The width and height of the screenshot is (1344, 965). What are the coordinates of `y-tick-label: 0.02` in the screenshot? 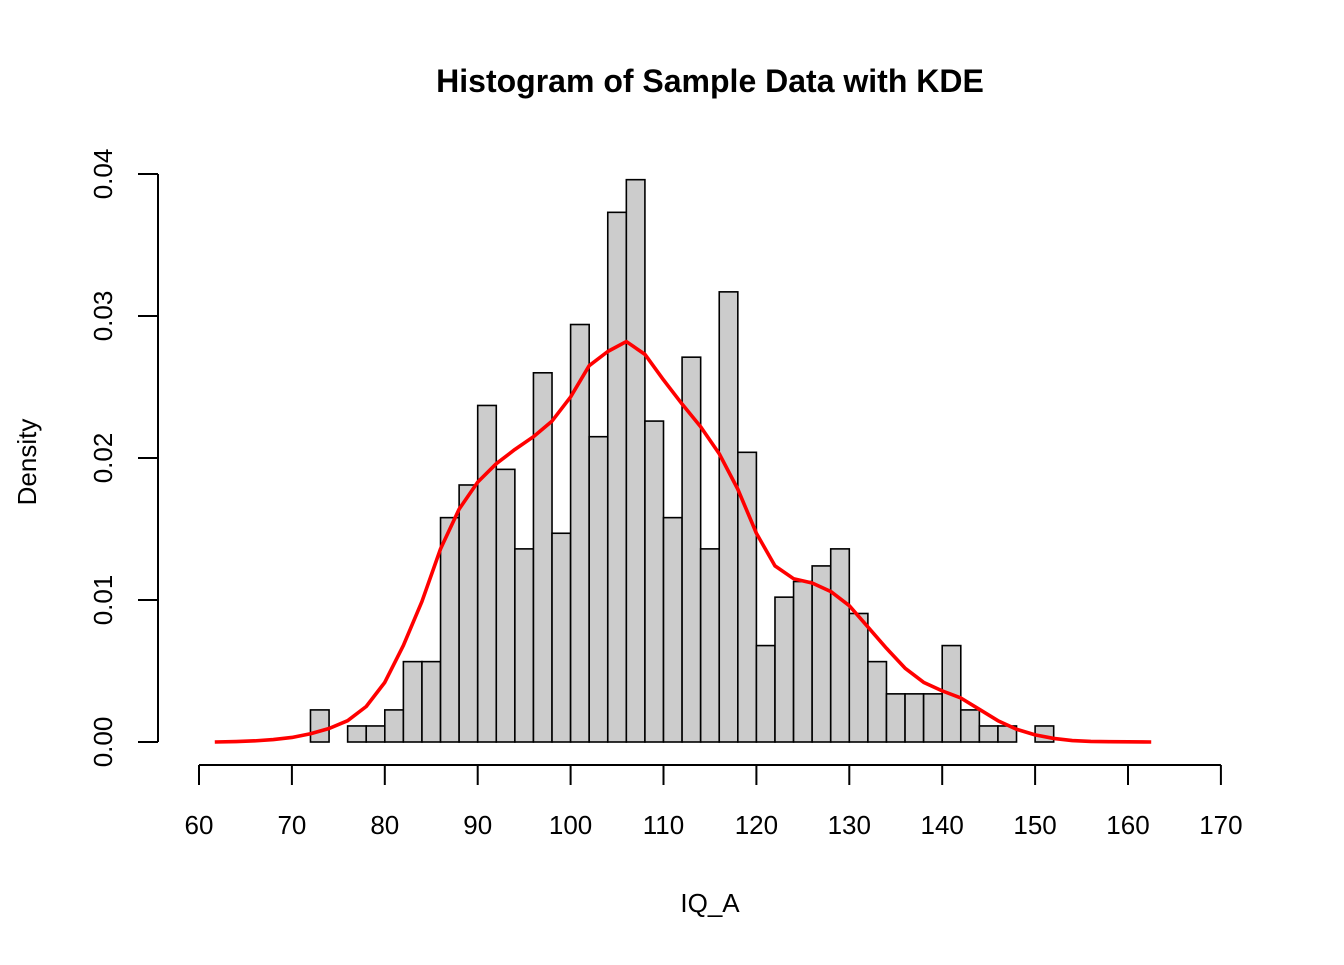 It's located at (103, 458).